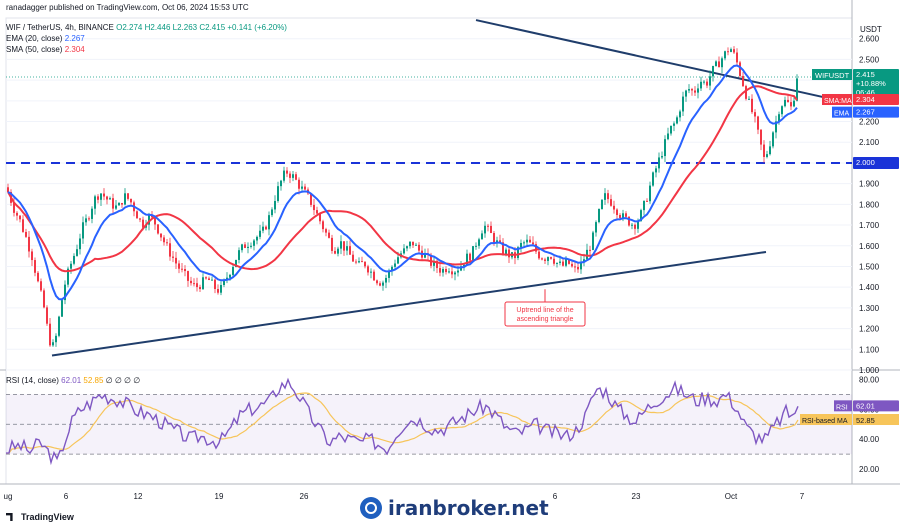 The height and width of the screenshot is (530, 900). What do you see at coordinates (825, 421) in the screenshot?
I see `rsi-ma-tag-label: RSI-based MA` at bounding box center [825, 421].